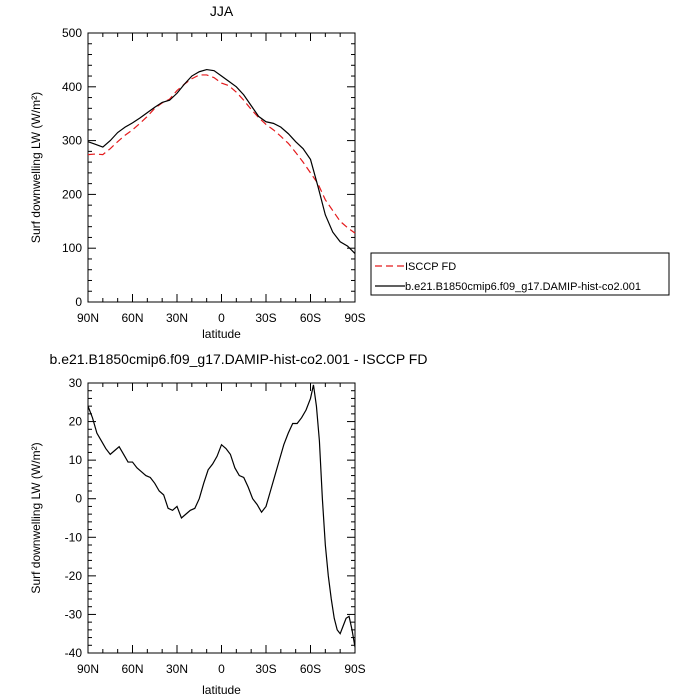 The image size is (700, 700). Describe the element at coordinates (36, 167) in the screenshot. I see `top-y-axis-label: Surf downwelling LW (W/m²)` at that location.